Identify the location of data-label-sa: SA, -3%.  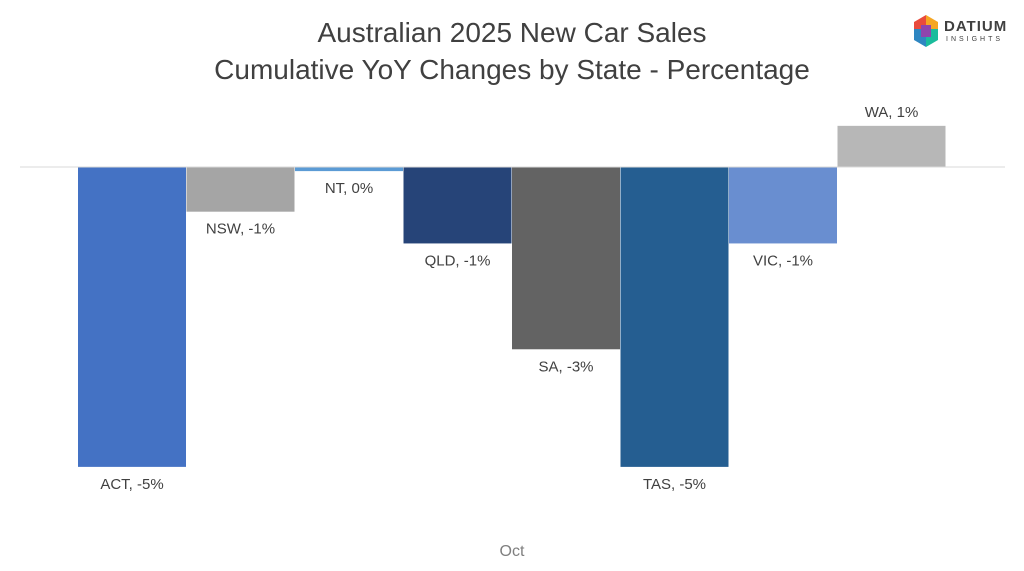
(565, 366).